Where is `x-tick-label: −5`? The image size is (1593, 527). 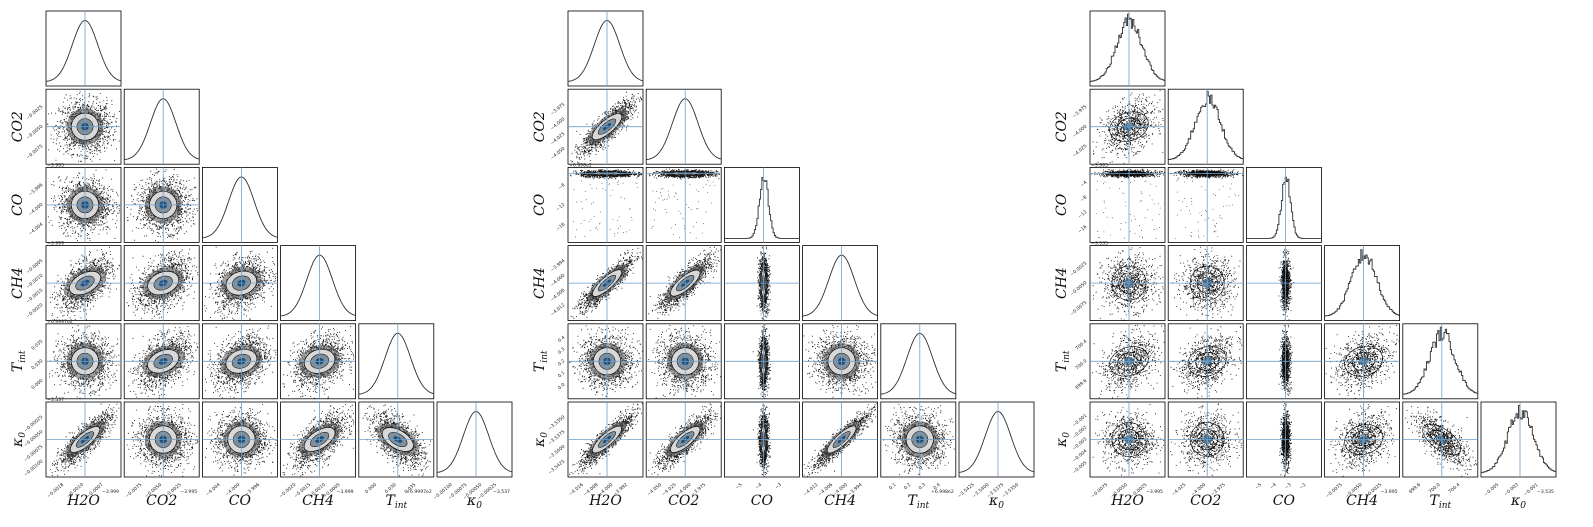
x-tick-label: −5 is located at coordinates (738, 486).